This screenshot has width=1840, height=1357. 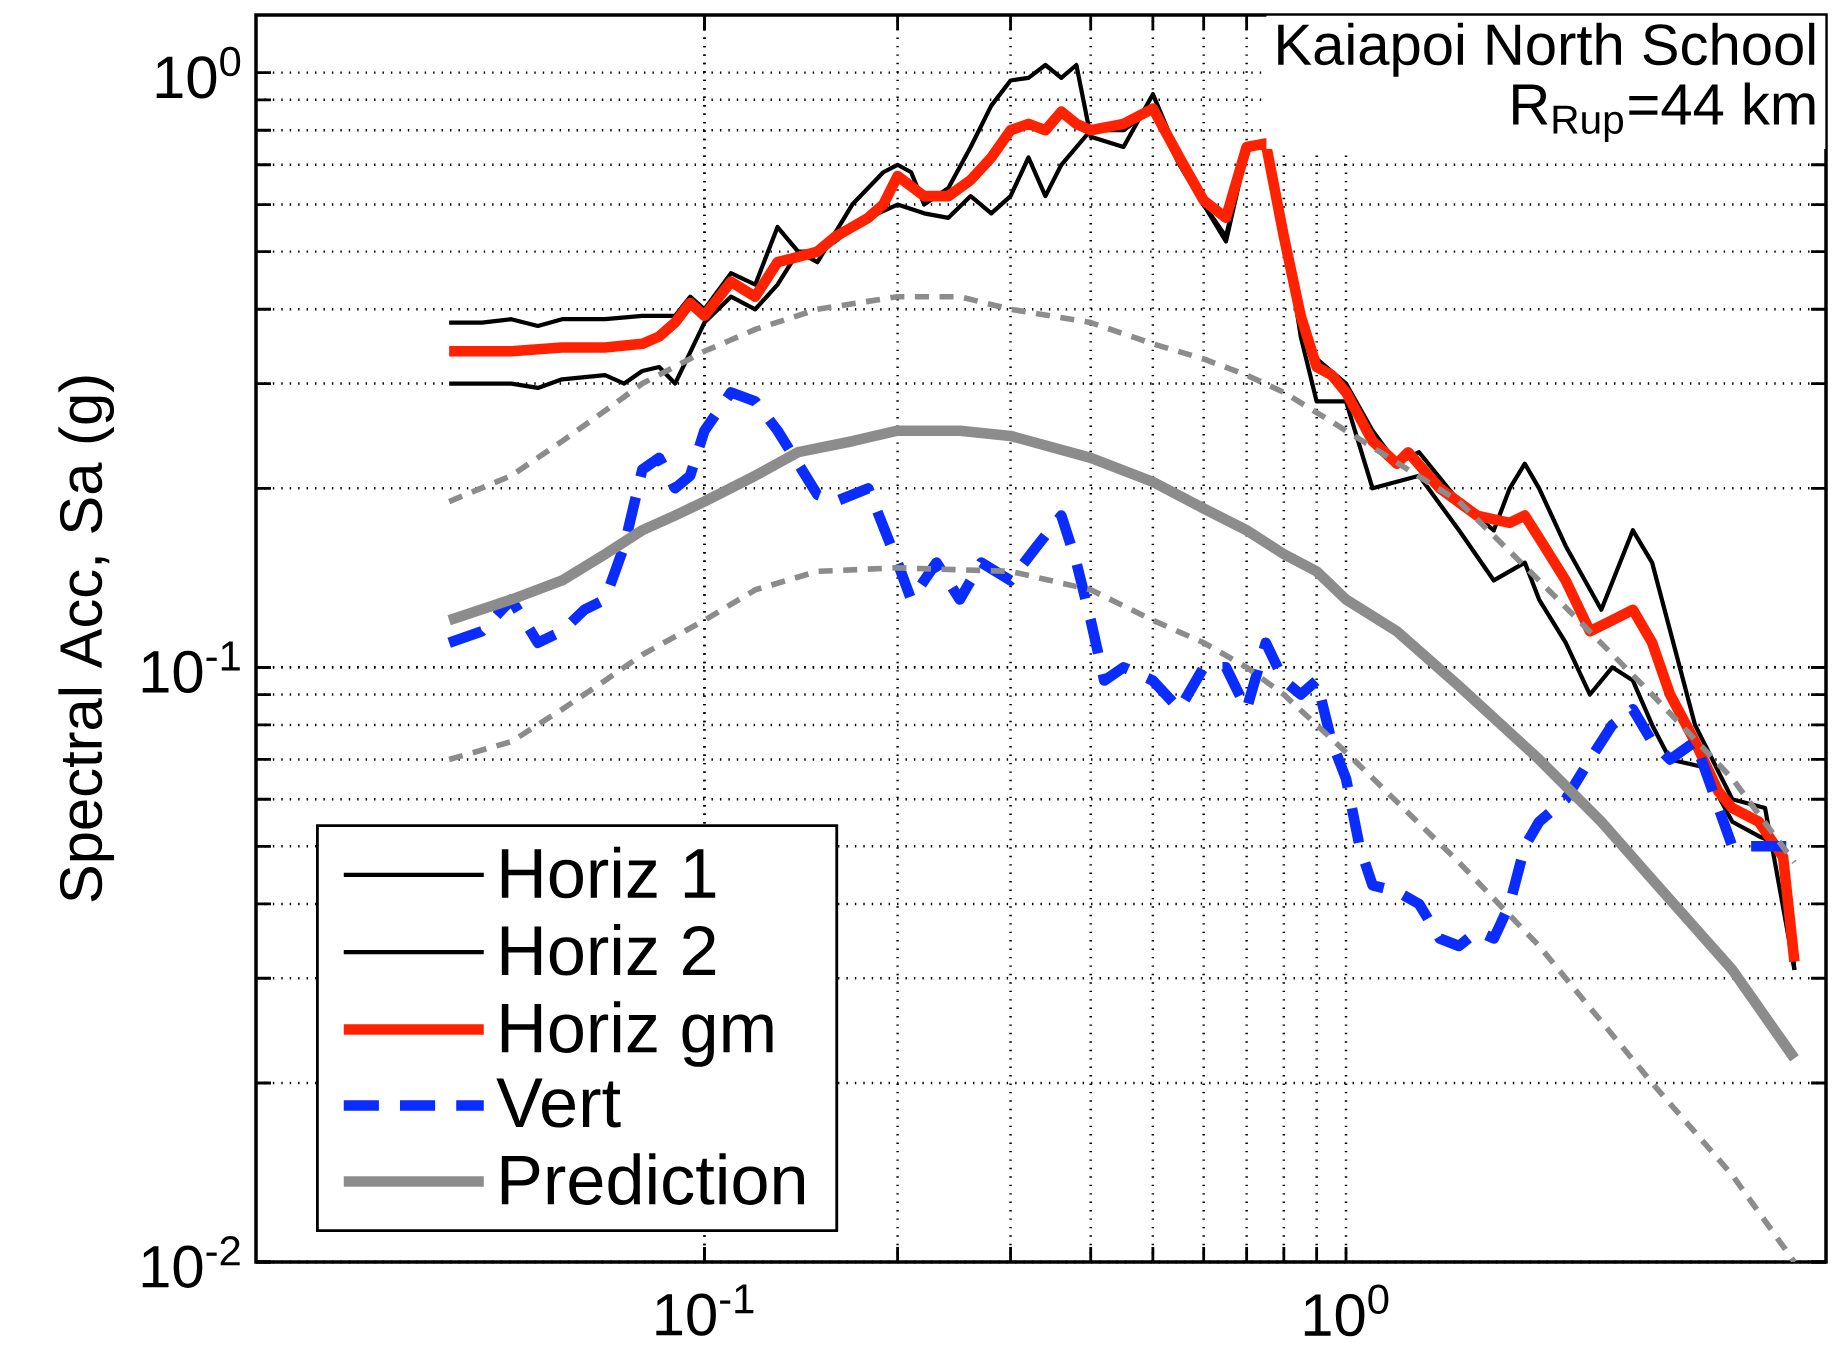 I want to click on legend-label: Vert, so click(x=558, y=1103).